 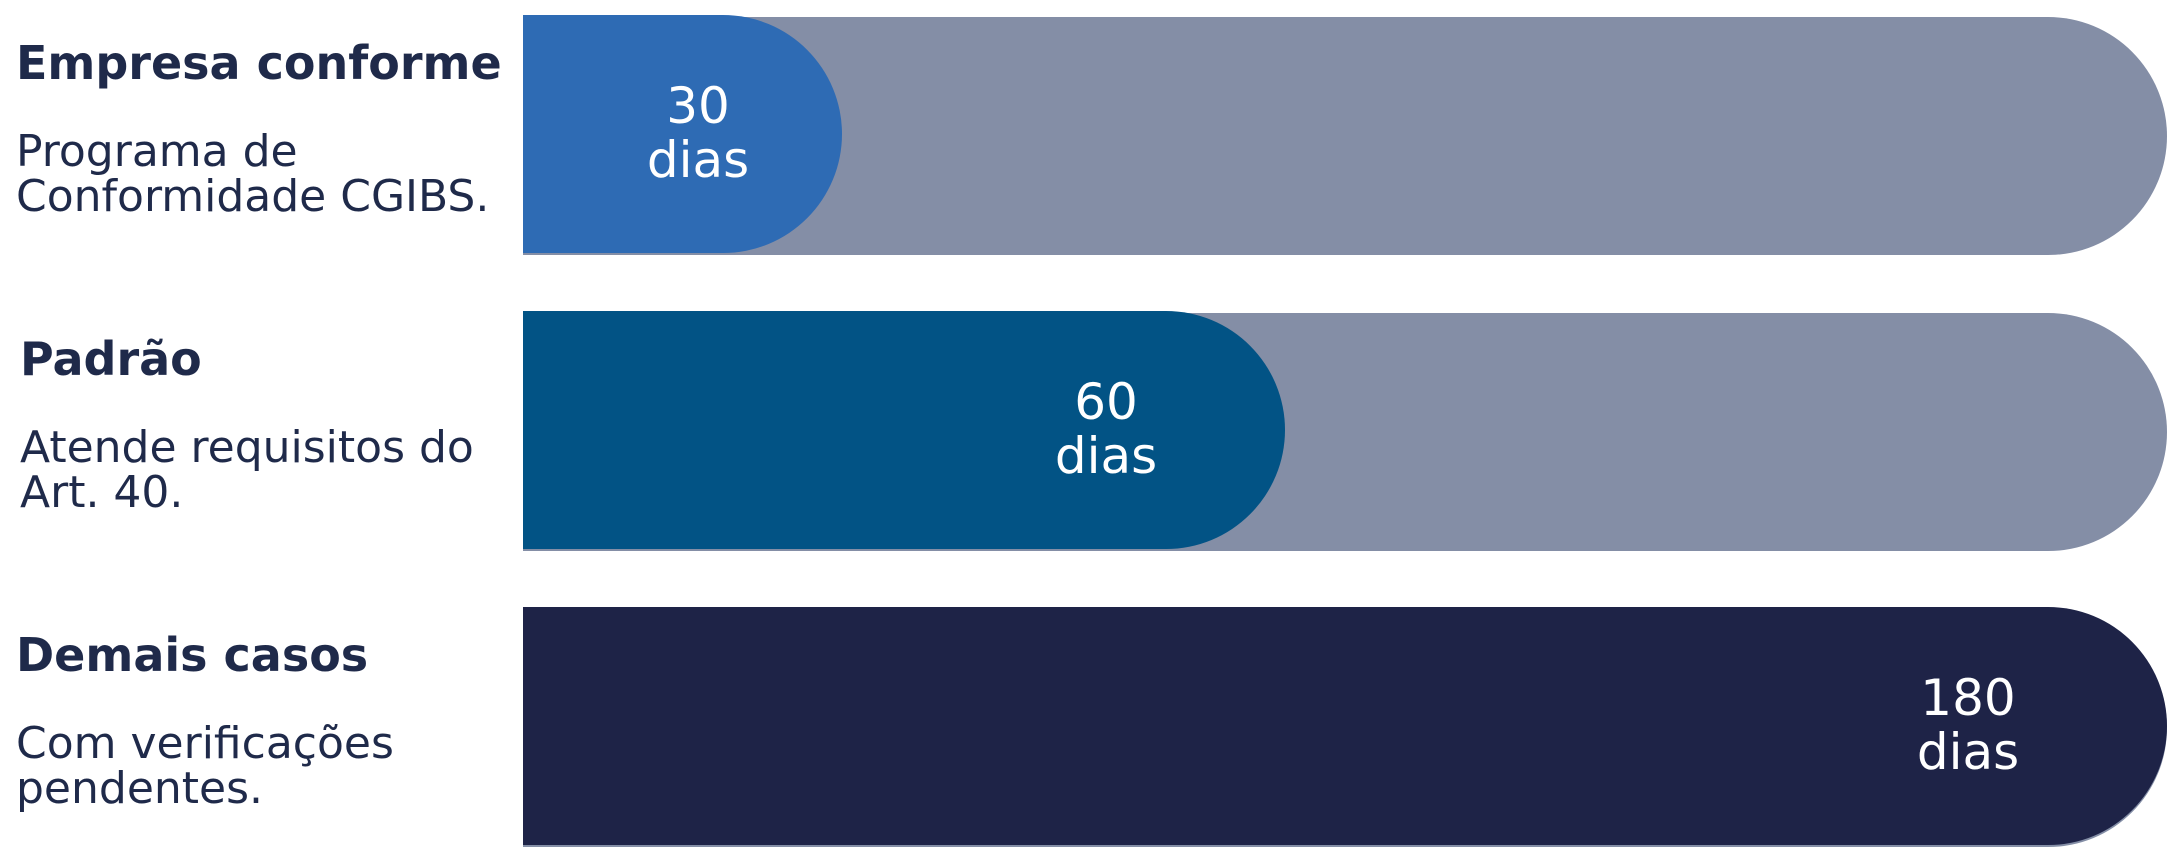 I want to click on row-description: Programa de Conformidade CGIBS., so click(x=253, y=174).